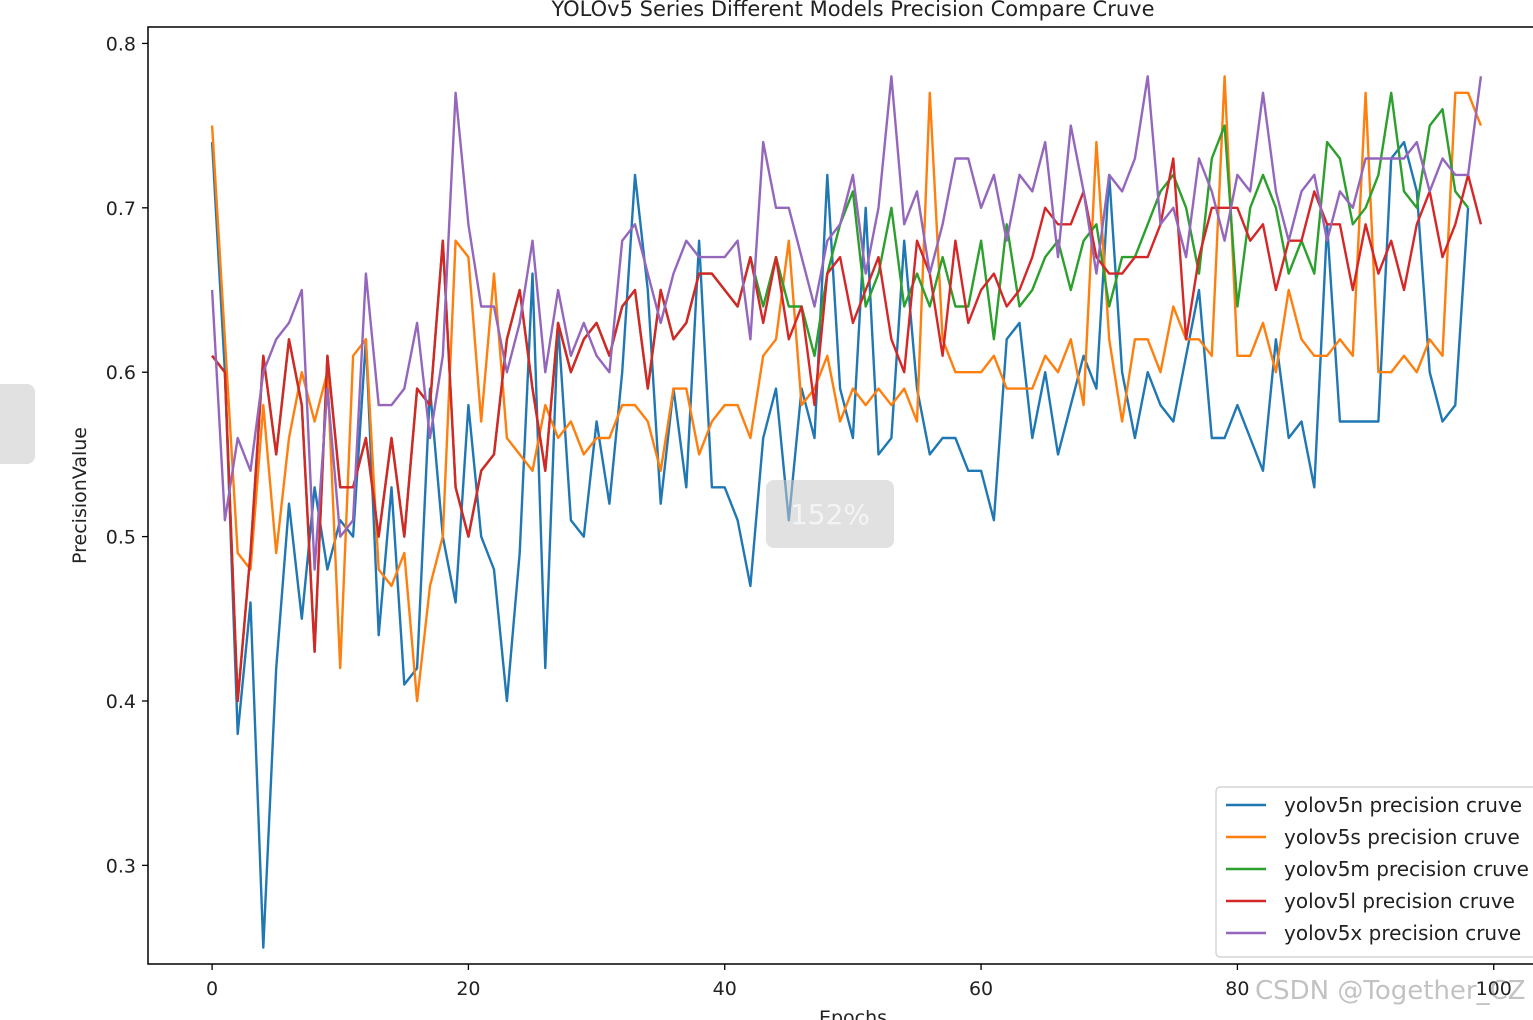 This screenshot has height=1020, width=1533. What do you see at coordinates (121, 44) in the screenshot?
I see `y-tick-label: 0.8` at bounding box center [121, 44].